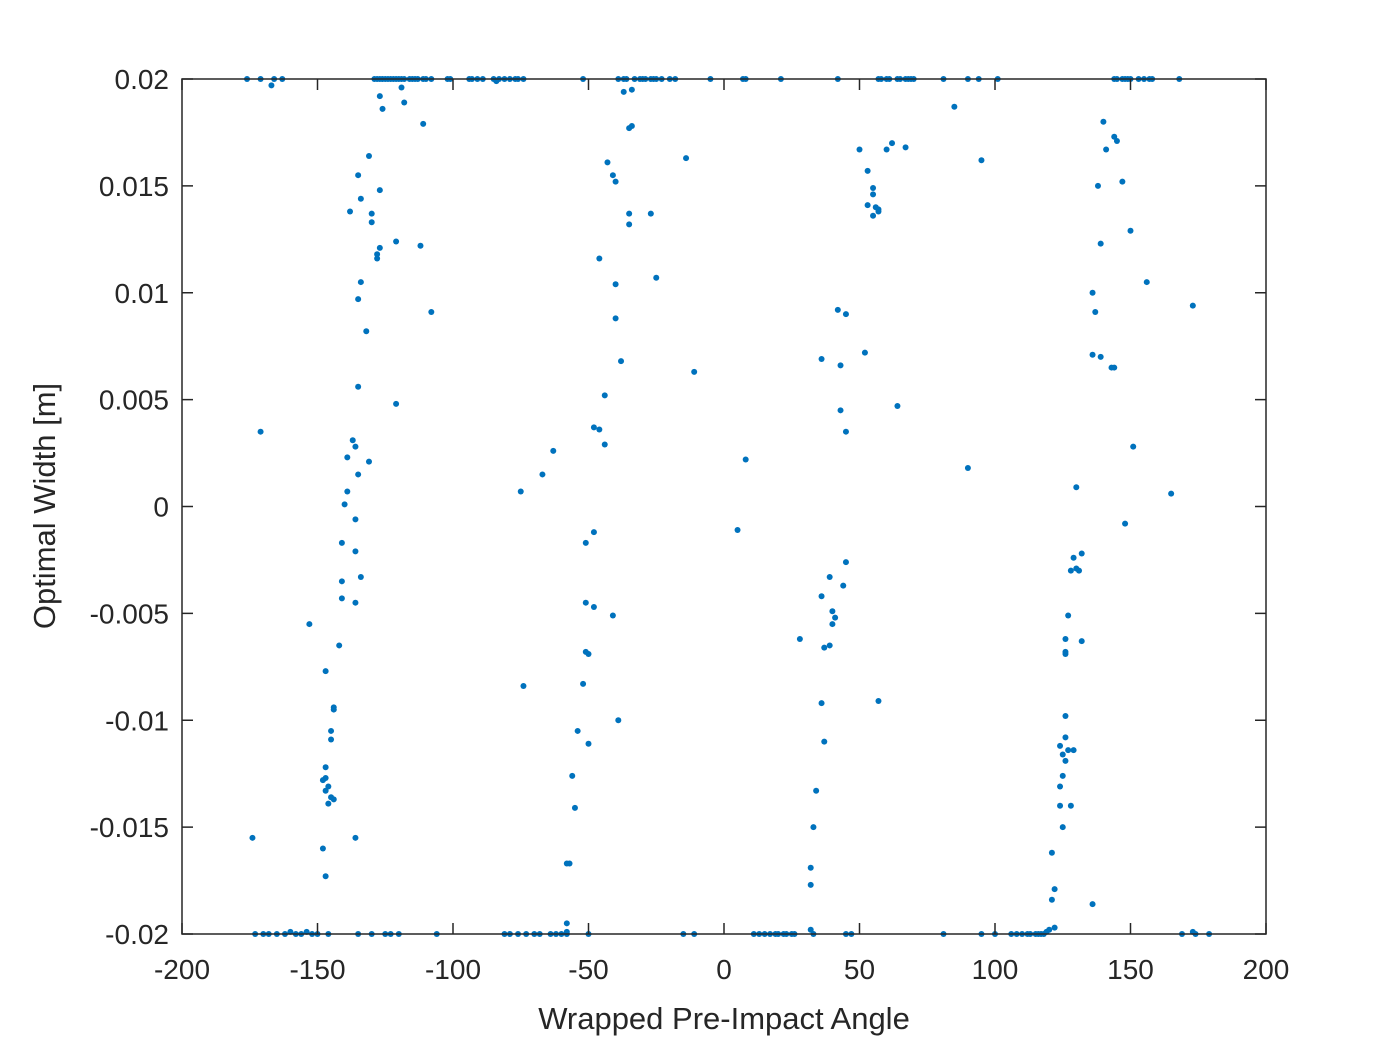 The width and height of the screenshot is (1400, 1050). I want to click on x-tick-label: 100, so click(995, 969).